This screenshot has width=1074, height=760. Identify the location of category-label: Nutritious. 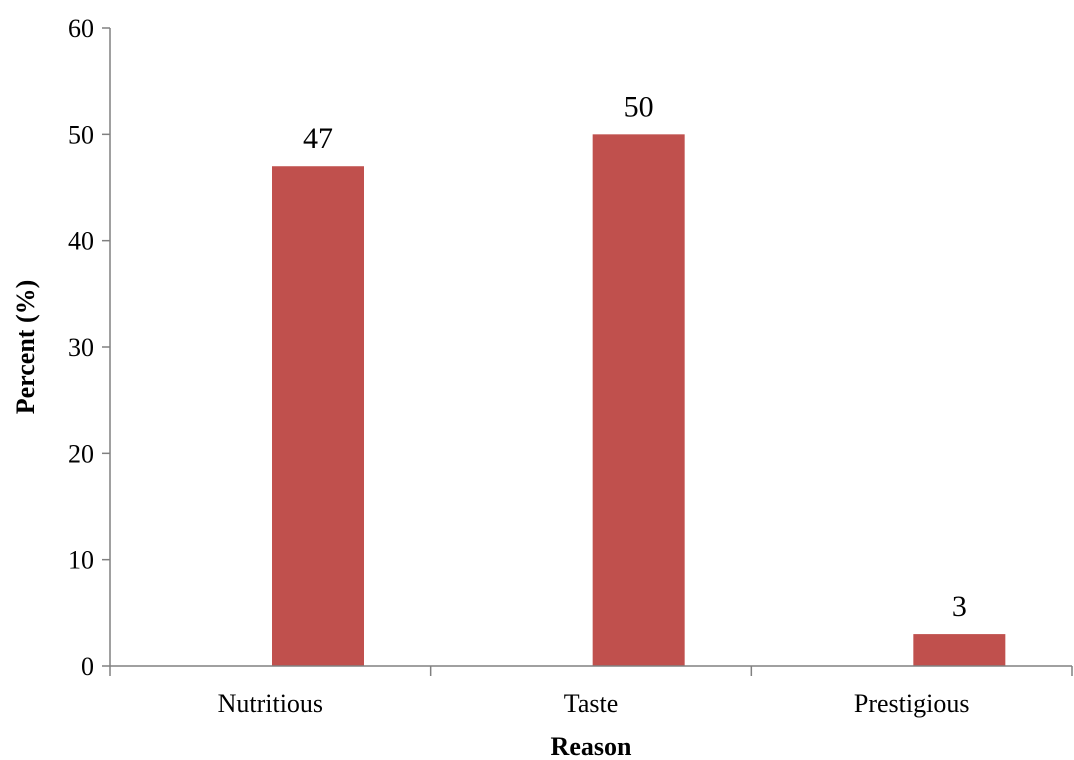
(270, 703).